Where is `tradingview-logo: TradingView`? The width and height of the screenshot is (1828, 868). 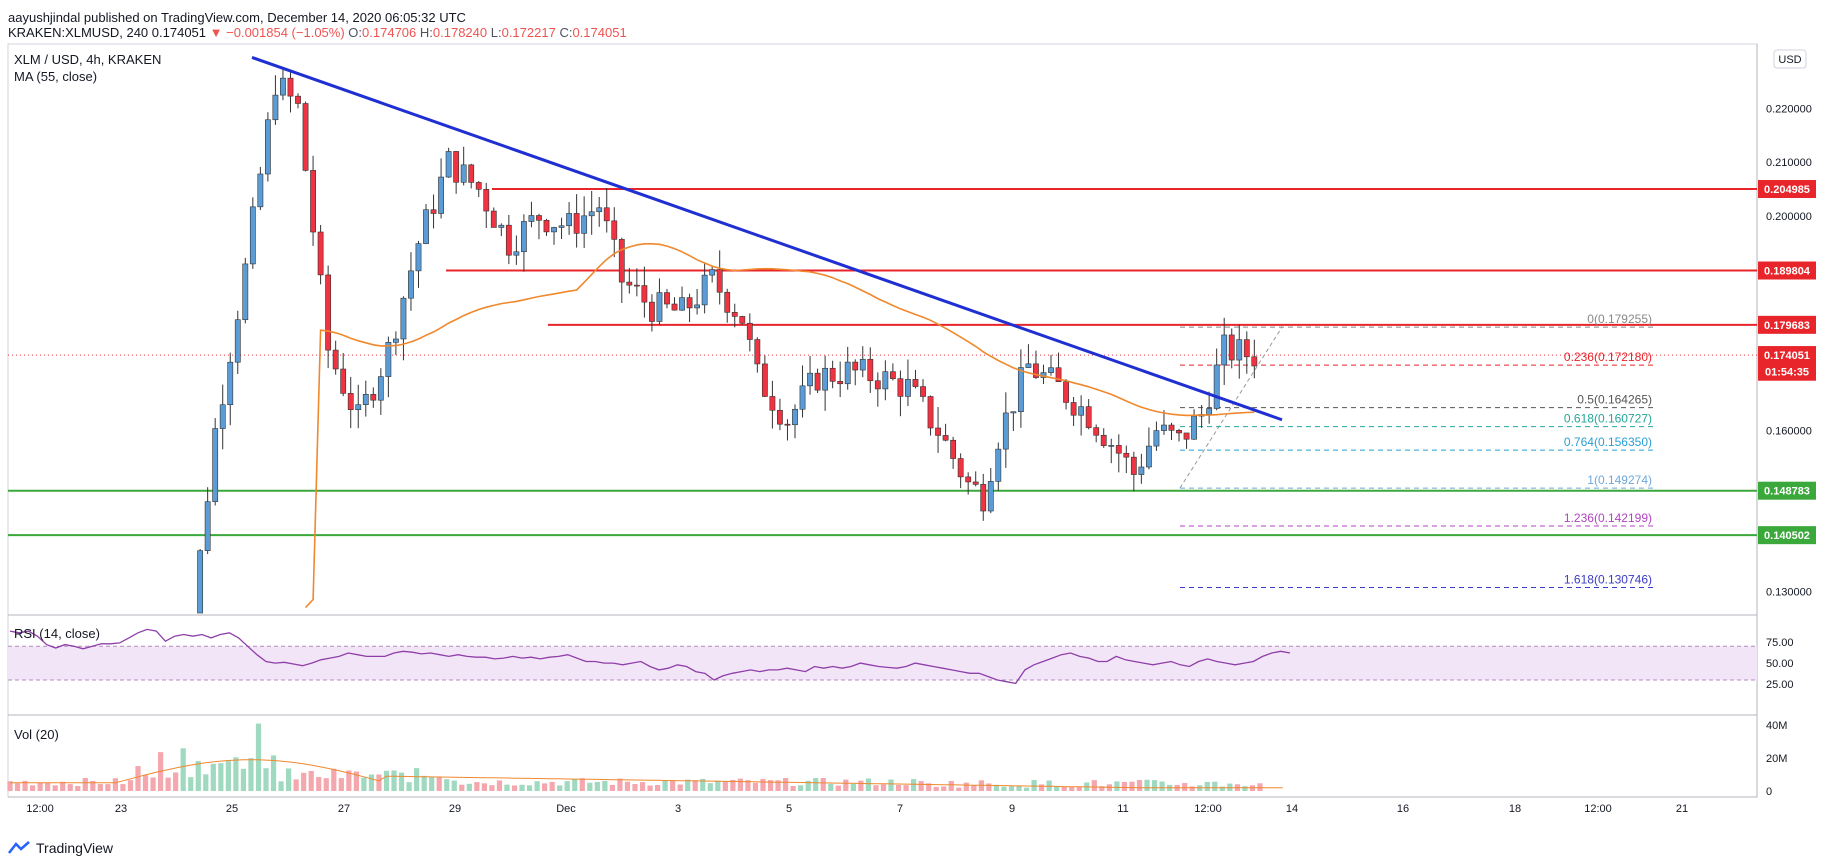
tradingview-logo: TradingView is located at coordinates (60, 848).